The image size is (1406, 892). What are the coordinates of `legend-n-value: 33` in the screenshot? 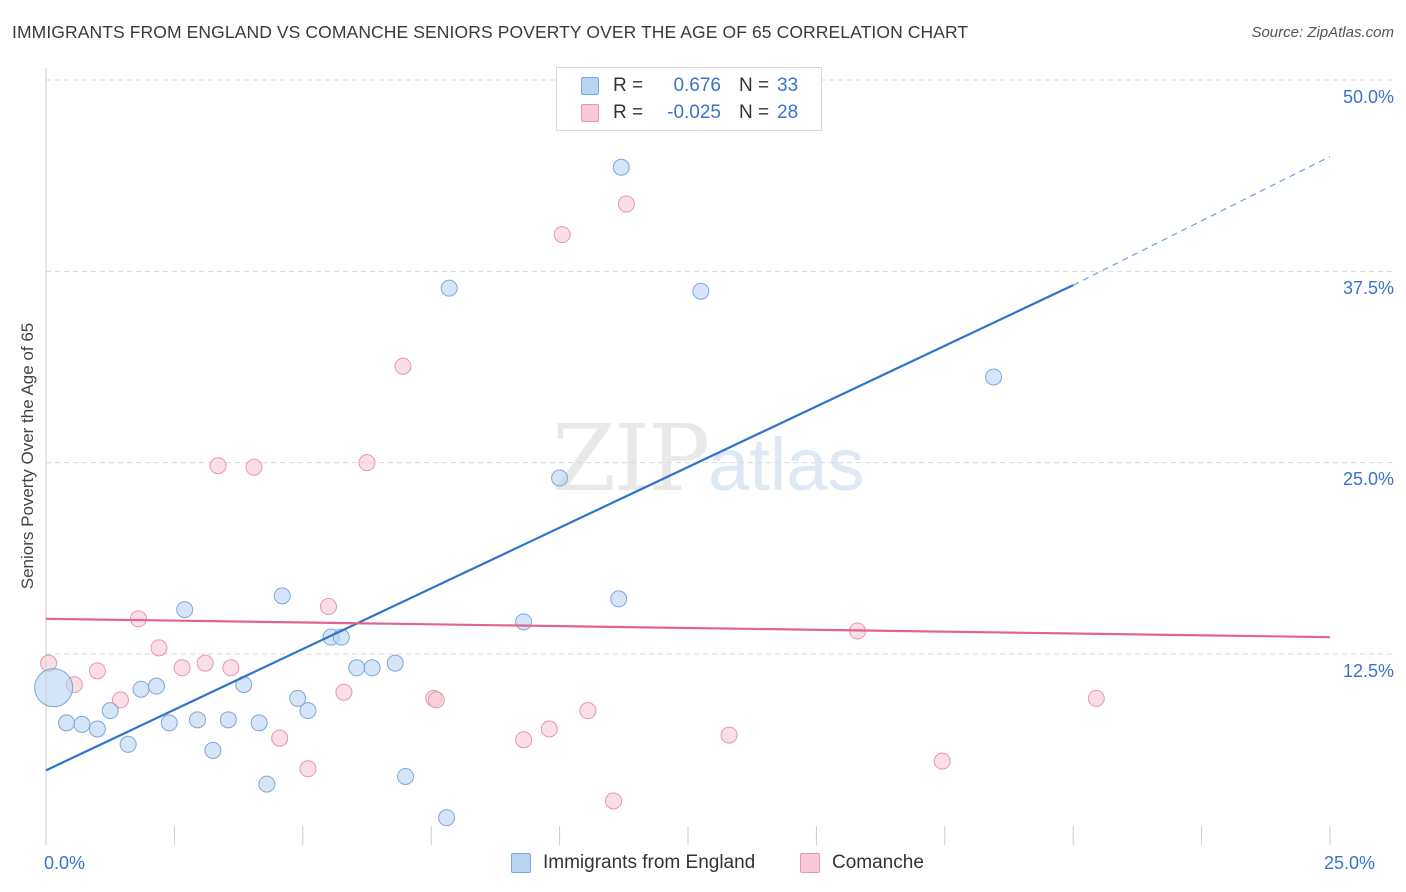 It's located at (788, 85).